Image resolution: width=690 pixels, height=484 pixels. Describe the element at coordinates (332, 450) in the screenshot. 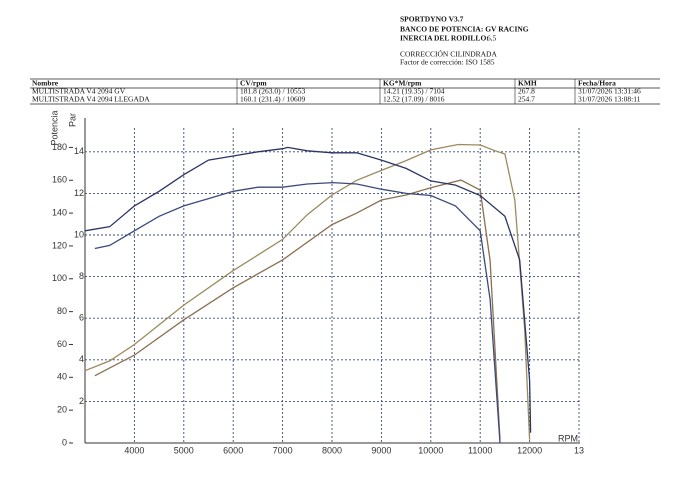

I see `x-tick-label: 8000` at that location.